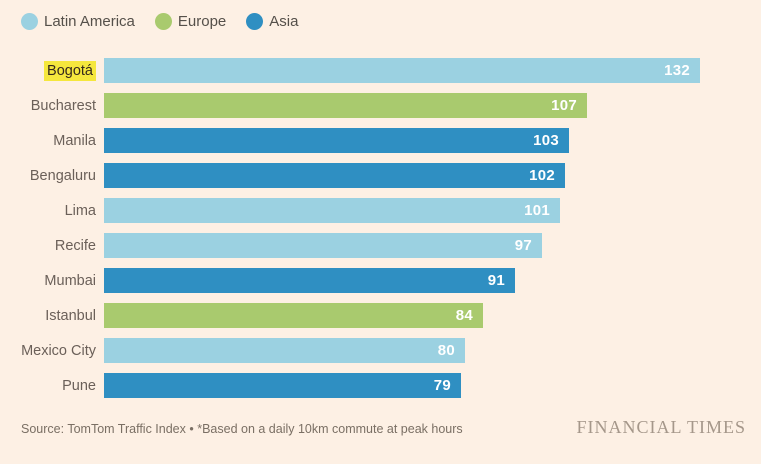 The width and height of the screenshot is (761, 464). I want to click on legend-label: Asia, so click(284, 21).